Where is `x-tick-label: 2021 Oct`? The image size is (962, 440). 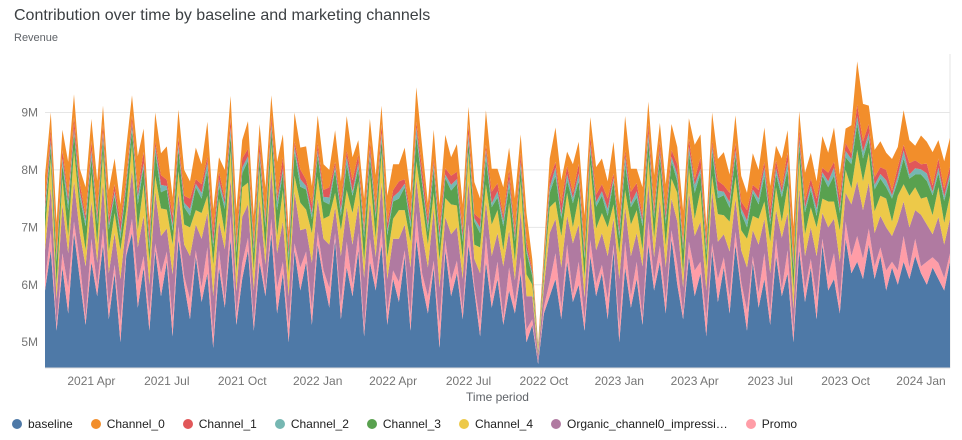
x-tick-label: 2021 Oct is located at coordinates (242, 381).